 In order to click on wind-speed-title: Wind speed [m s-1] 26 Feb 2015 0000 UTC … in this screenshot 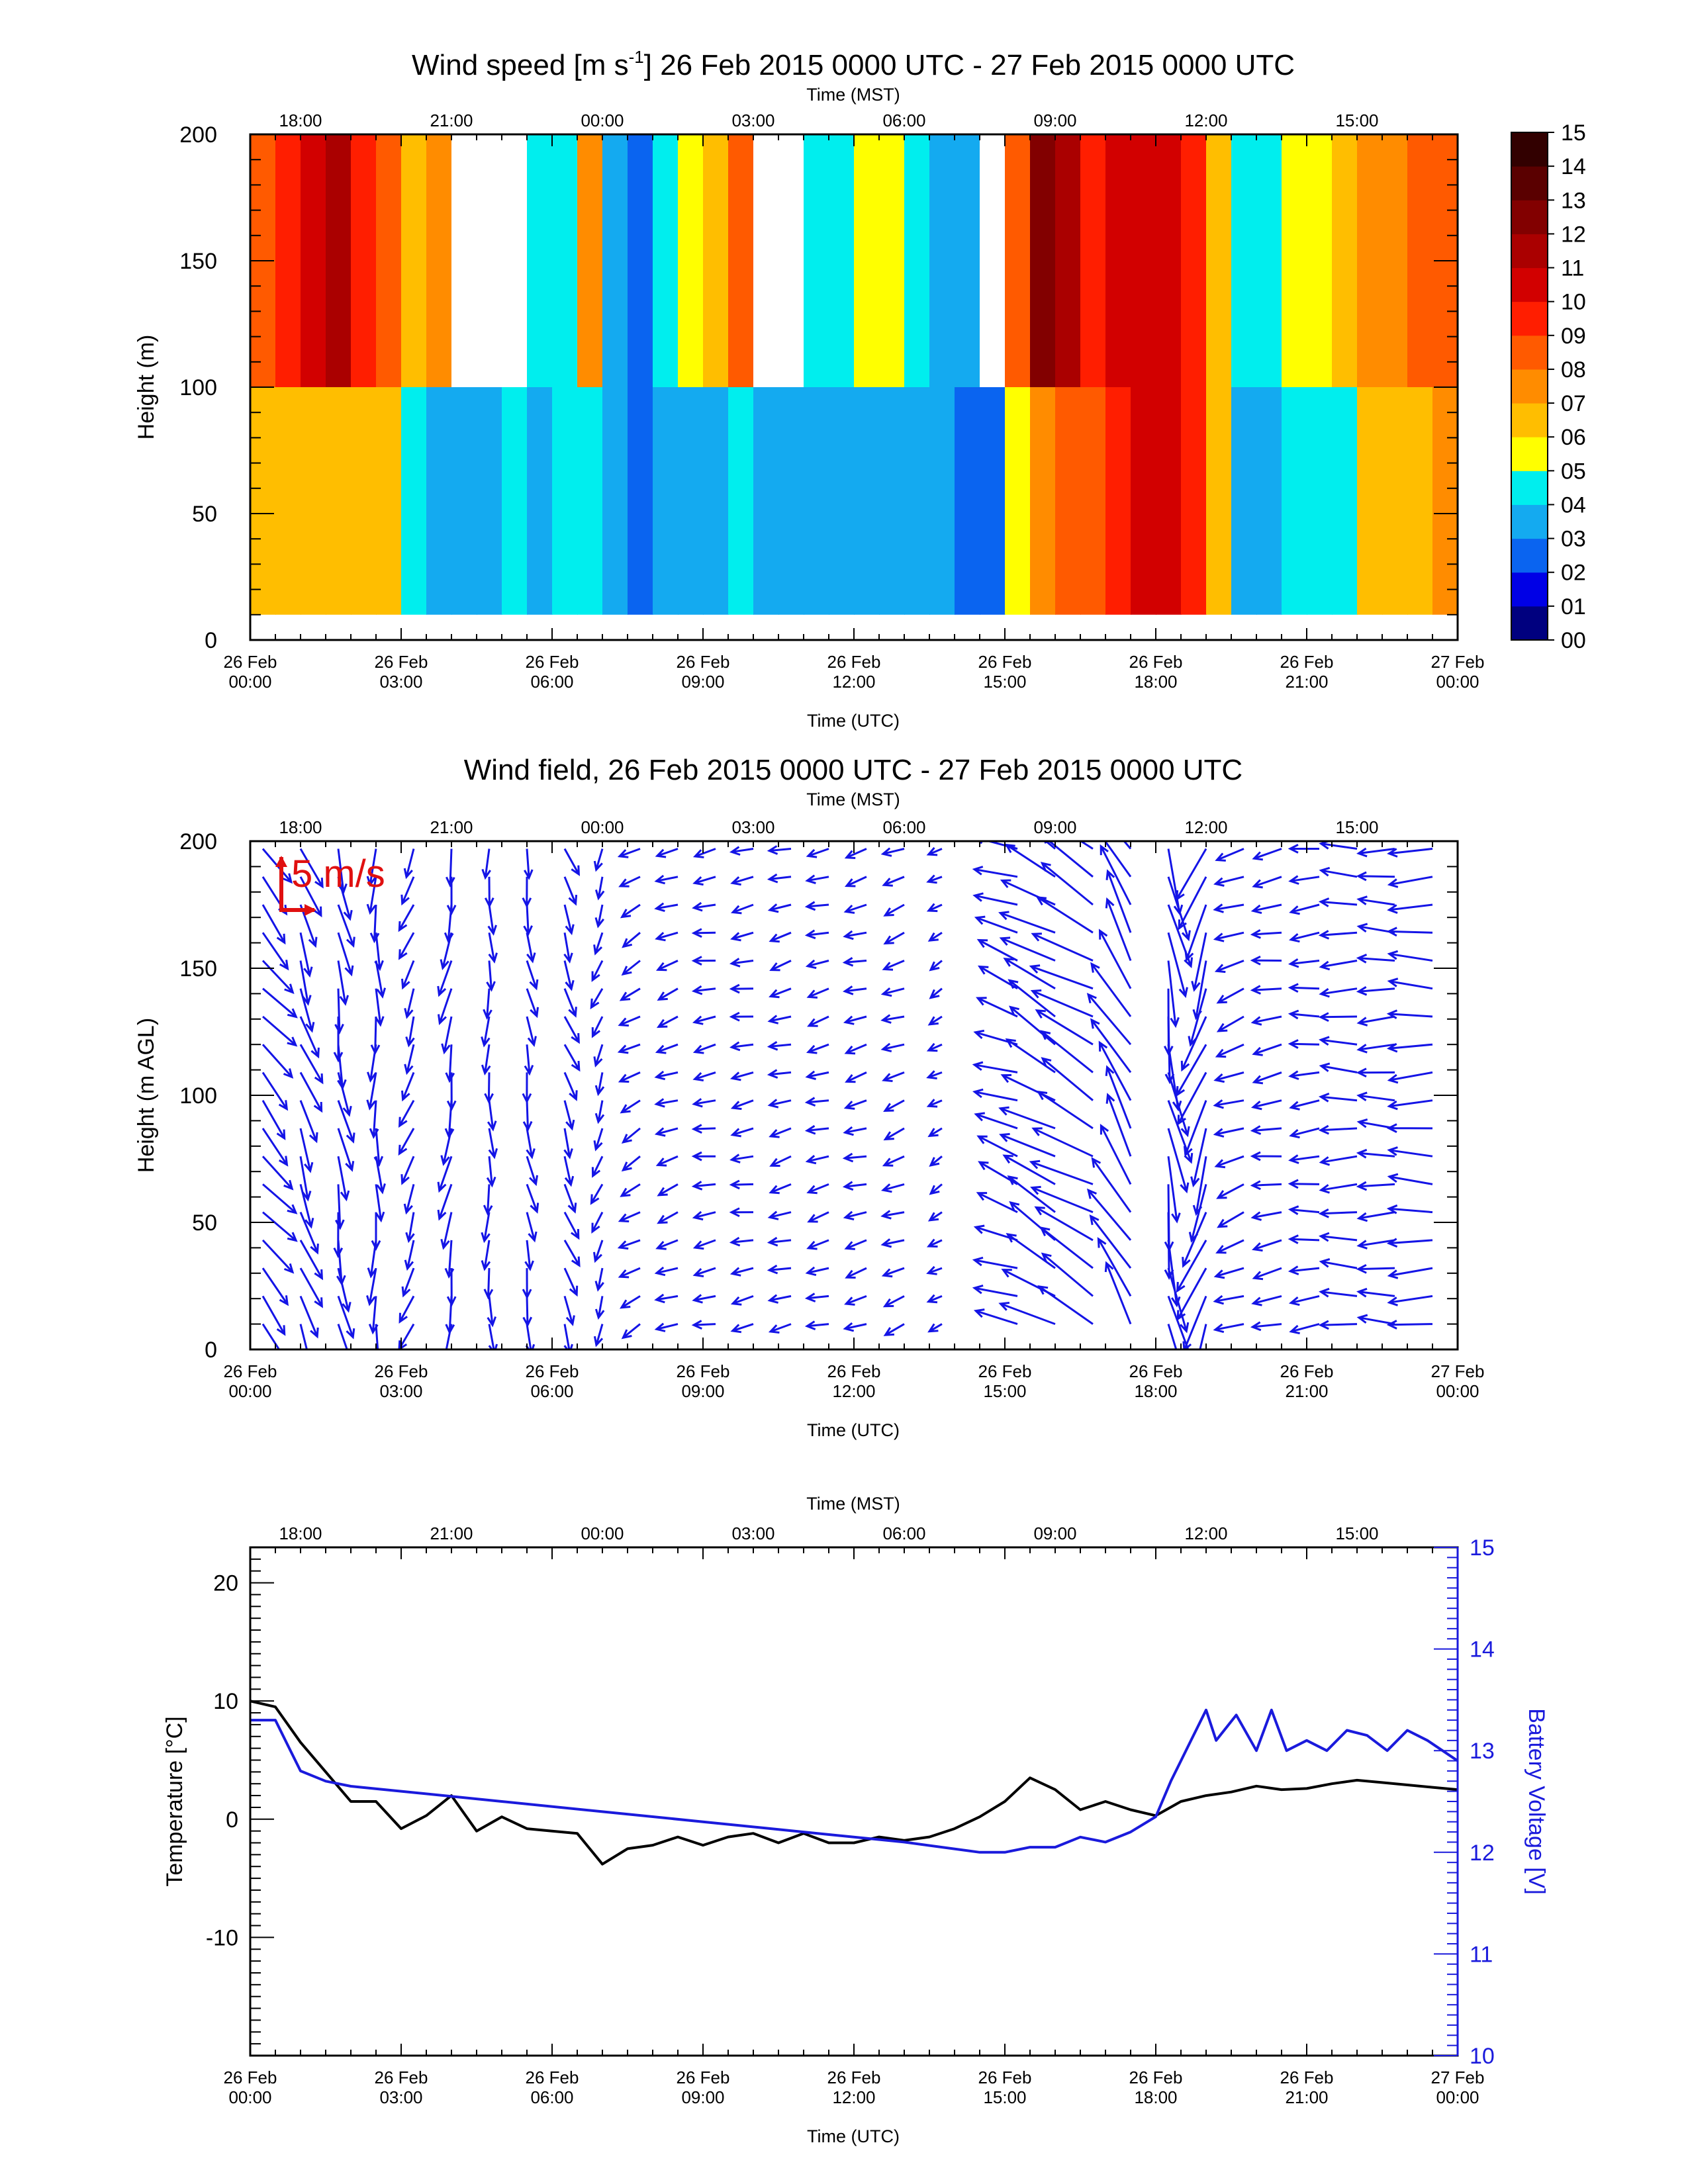, I will do `click(853, 64)`.